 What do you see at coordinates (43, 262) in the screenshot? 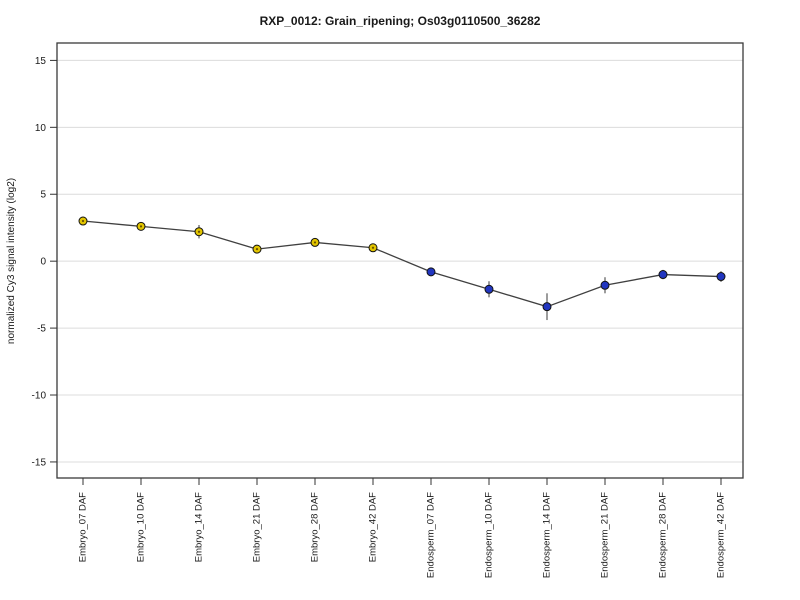
I see `y-tick-label: 0` at bounding box center [43, 262].